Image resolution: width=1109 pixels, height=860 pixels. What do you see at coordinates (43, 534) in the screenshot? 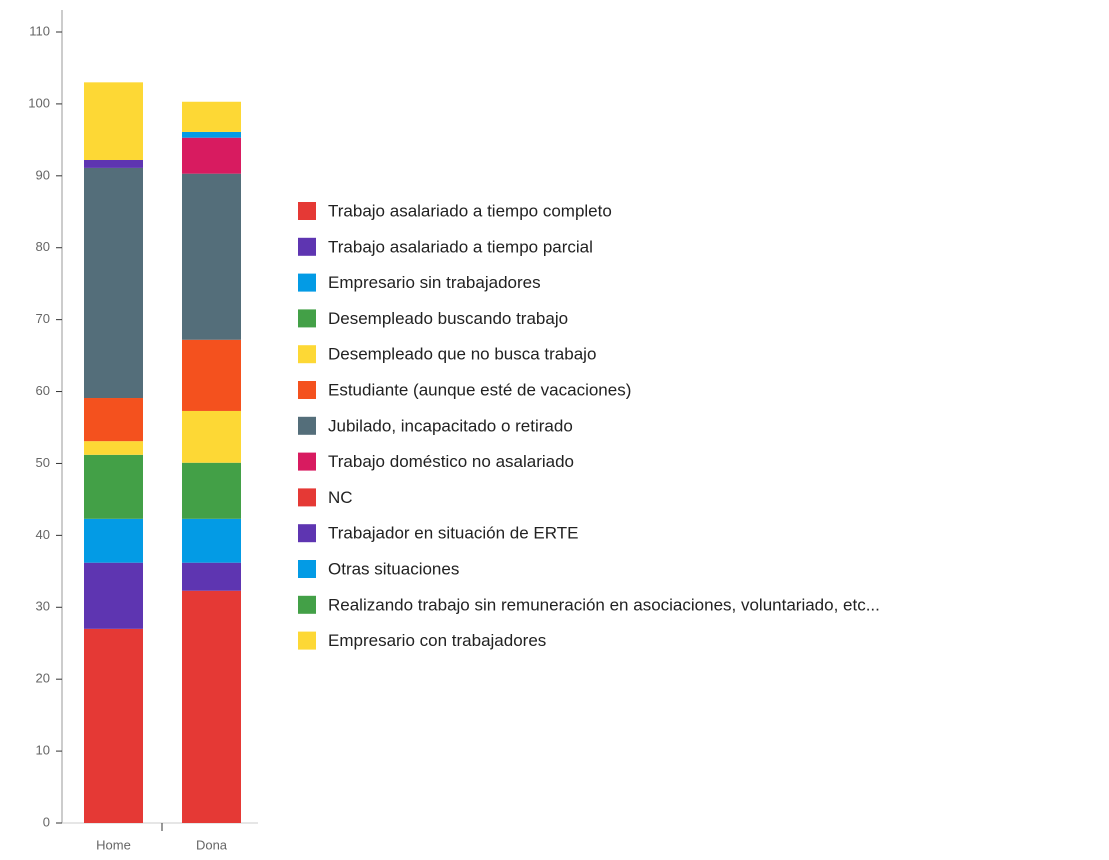
I see `y-tick-label: 40` at bounding box center [43, 534].